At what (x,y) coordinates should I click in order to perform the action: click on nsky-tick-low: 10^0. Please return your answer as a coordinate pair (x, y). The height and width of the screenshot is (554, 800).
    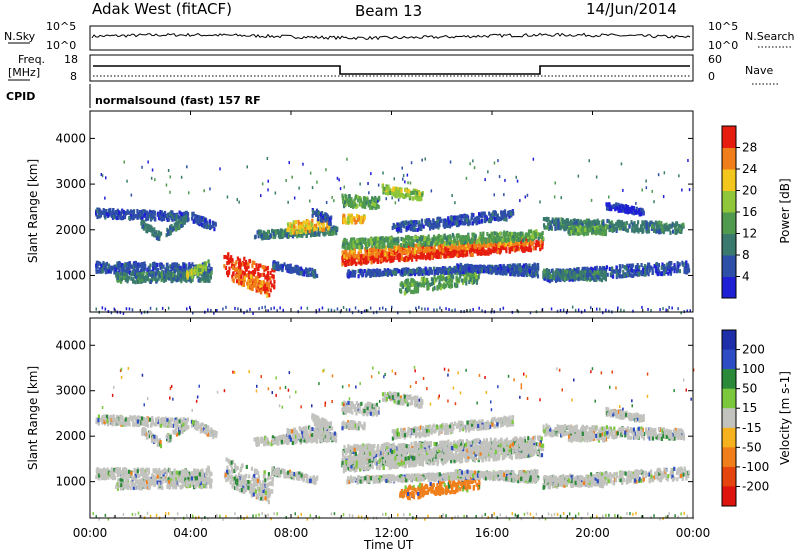
    Looking at the image, I should click on (61, 45).